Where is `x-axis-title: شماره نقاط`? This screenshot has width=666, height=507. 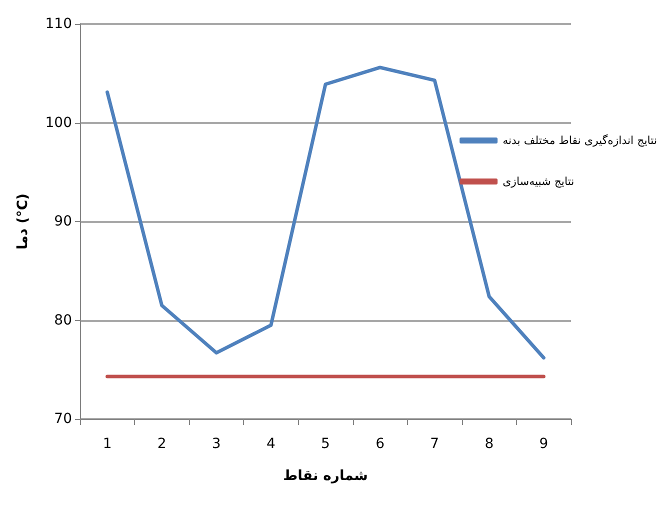
x-axis-title: شماره نقاط is located at coordinates (325, 476).